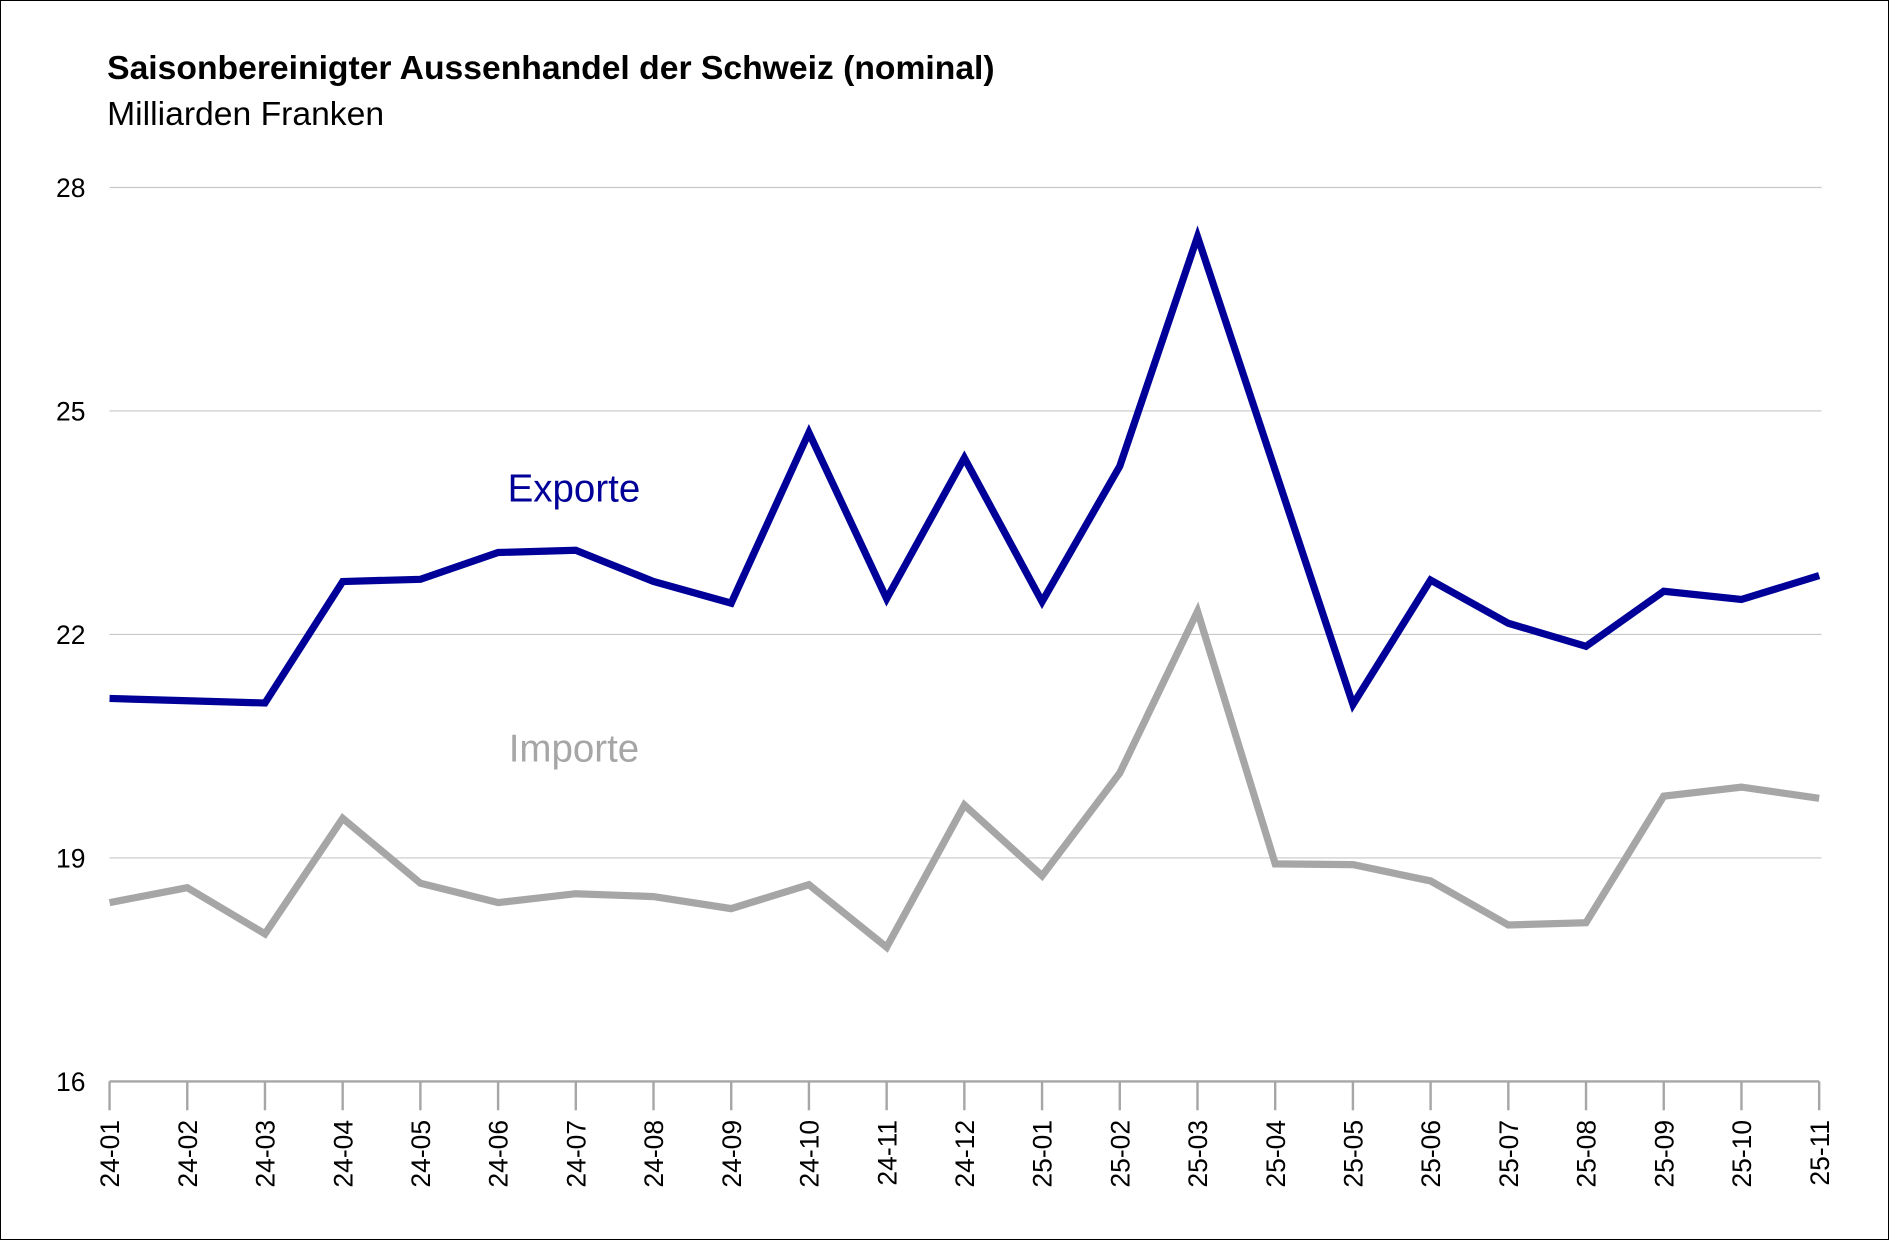  What do you see at coordinates (732, 1154) in the screenshot?
I see `x-tick-label: 24-09` at bounding box center [732, 1154].